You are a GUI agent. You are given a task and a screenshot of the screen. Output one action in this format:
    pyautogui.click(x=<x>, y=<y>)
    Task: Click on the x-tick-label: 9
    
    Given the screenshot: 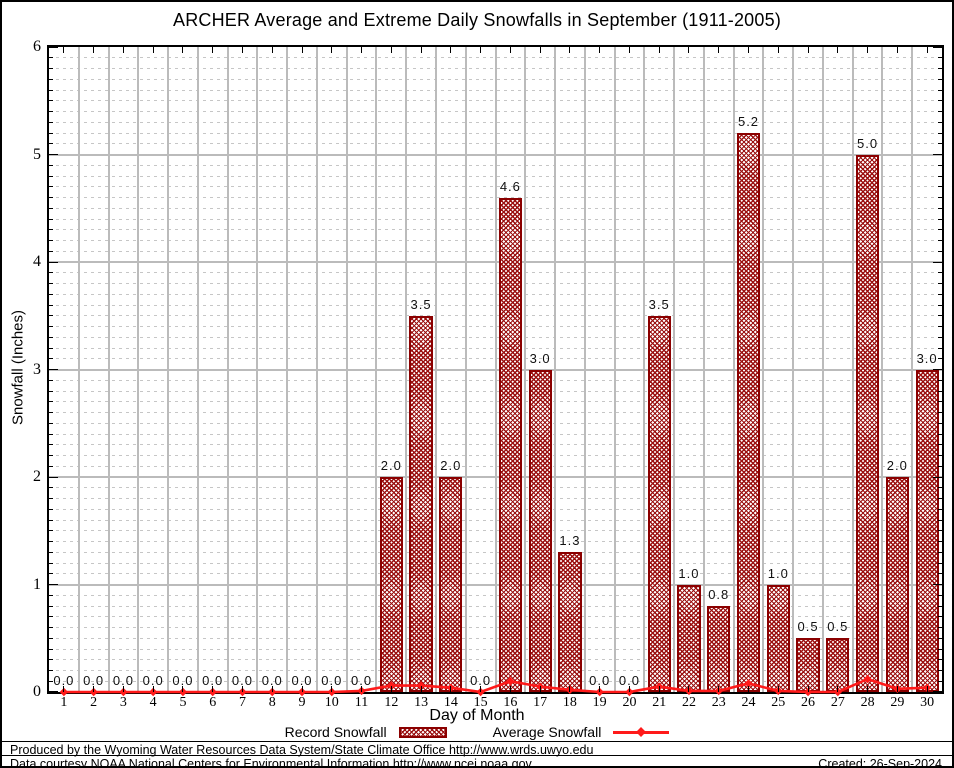 What is the action you would take?
    pyautogui.click(x=302, y=702)
    